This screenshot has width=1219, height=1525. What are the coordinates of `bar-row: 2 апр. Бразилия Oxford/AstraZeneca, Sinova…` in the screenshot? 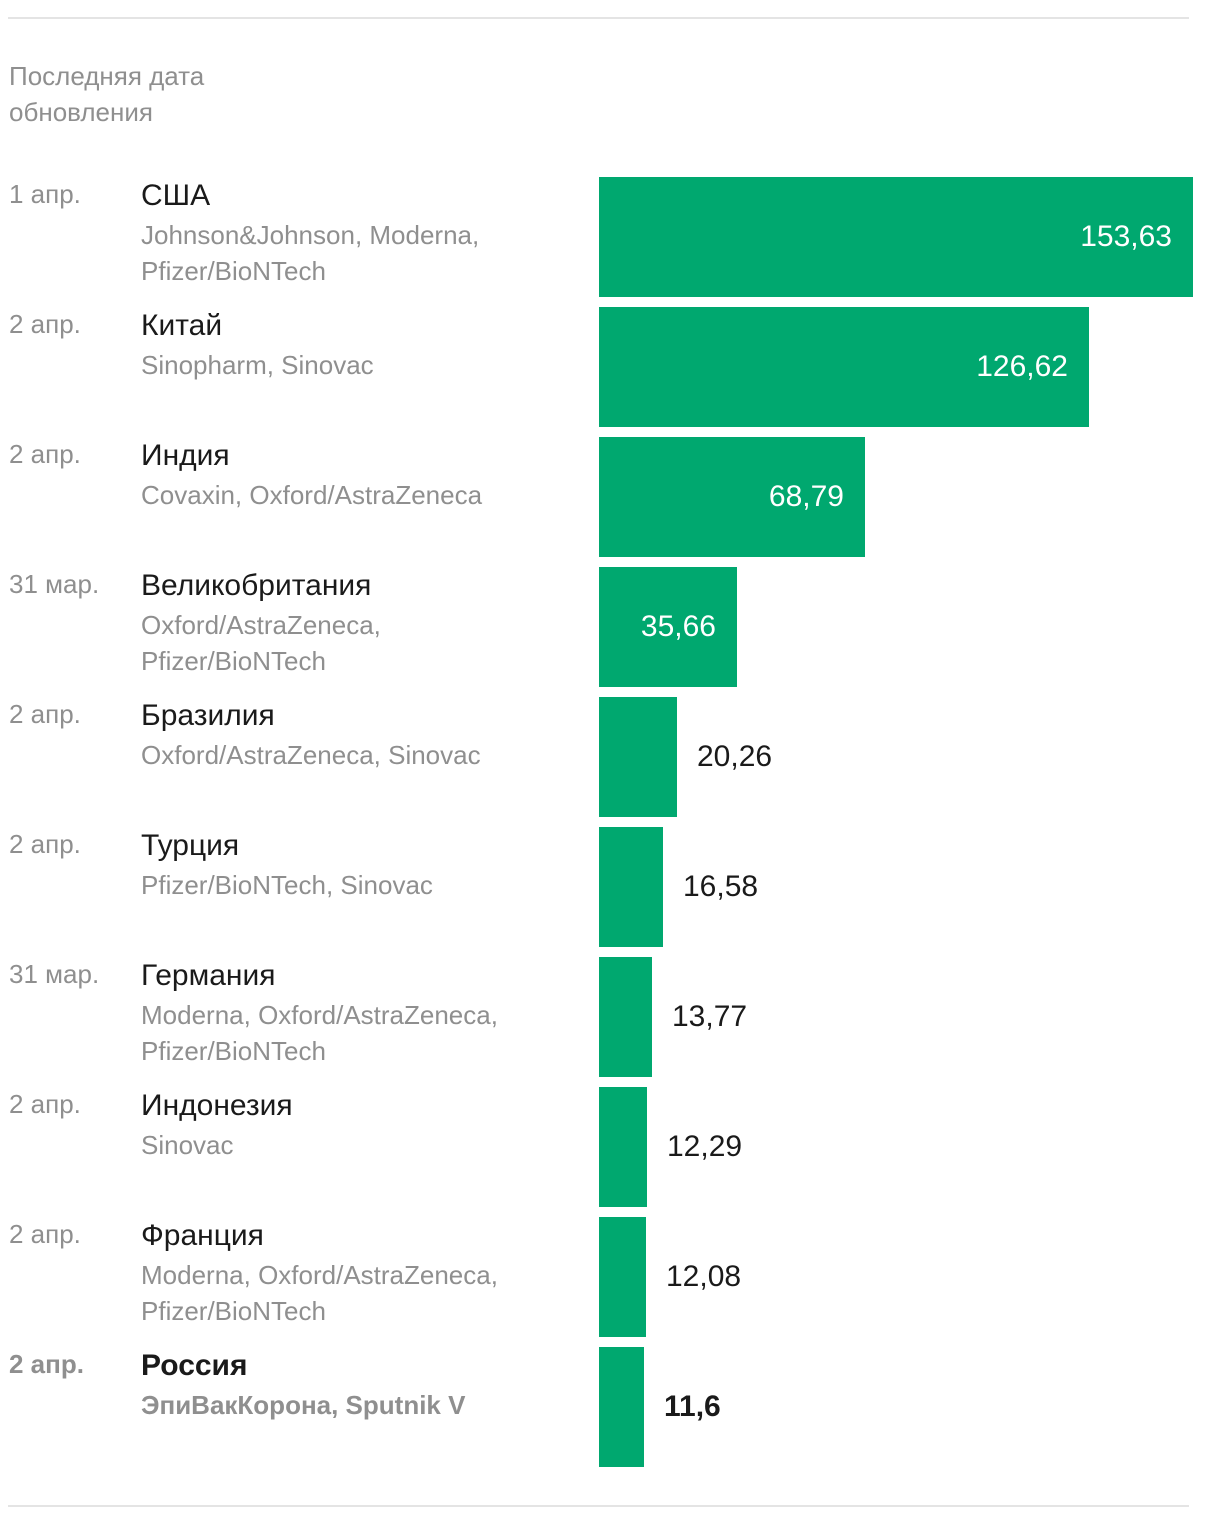 It's located at (609, 757).